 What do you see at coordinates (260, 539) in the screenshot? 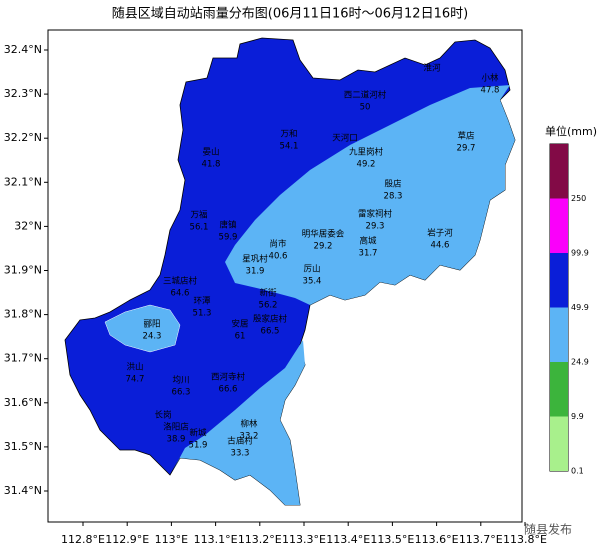
I see `x-tick-label: 113.2°E` at bounding box center [260, 539].